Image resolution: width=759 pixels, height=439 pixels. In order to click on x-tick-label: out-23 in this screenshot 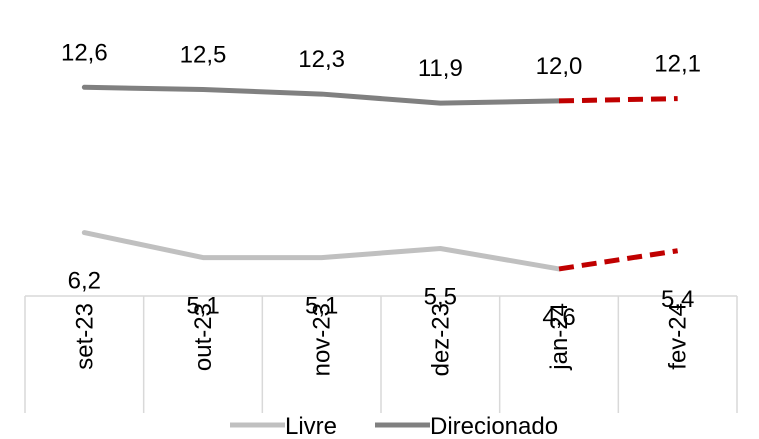, I will do `click(203, 337)`.